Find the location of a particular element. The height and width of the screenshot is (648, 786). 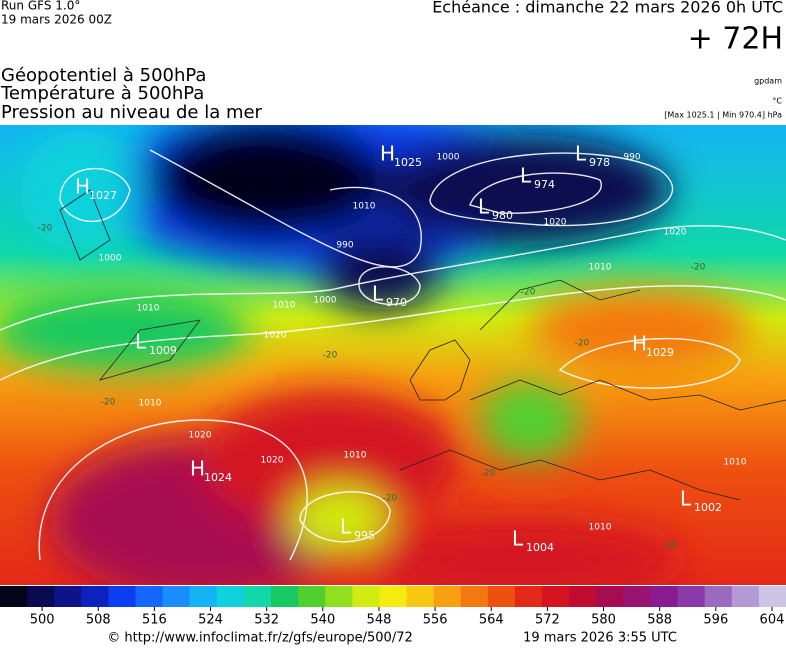

pressure-value: 1029 is located at coordinates (660, 352).